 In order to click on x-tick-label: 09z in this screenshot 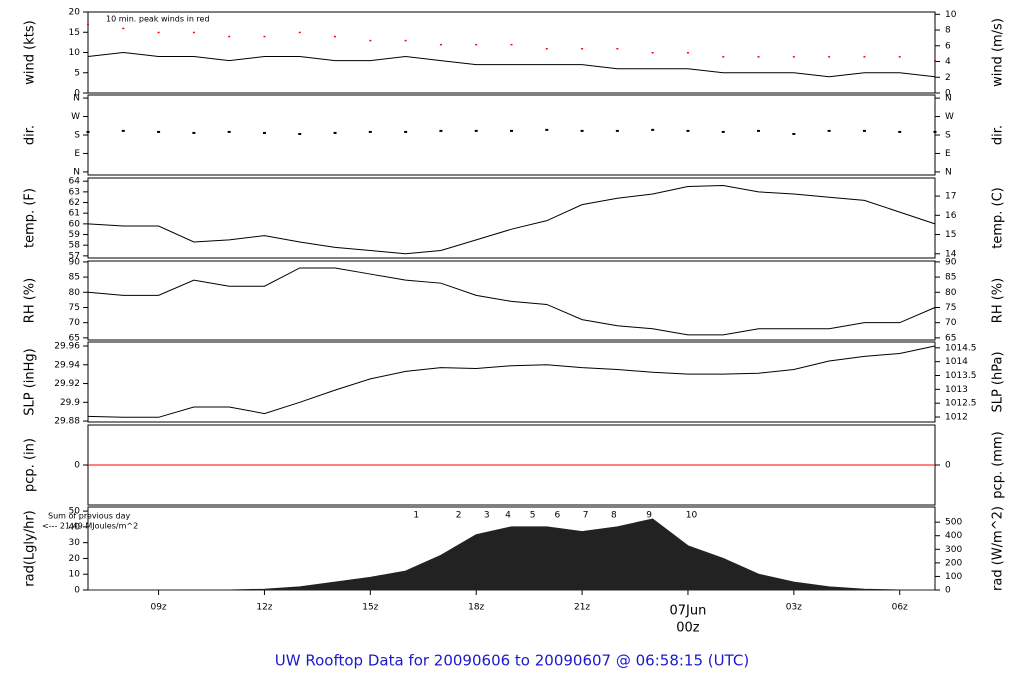, I will do `click(158, 608)`.